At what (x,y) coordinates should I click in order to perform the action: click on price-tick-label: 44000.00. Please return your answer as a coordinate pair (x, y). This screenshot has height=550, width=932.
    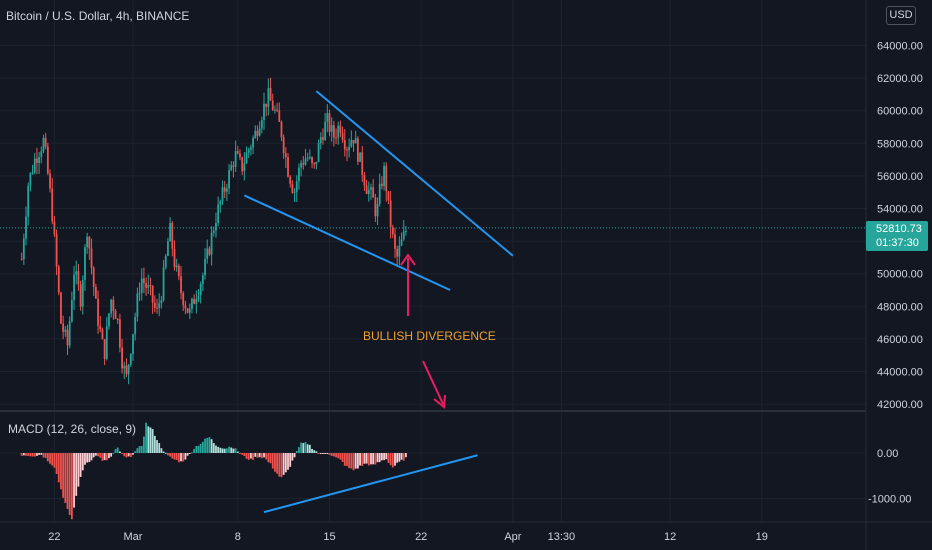
    Looking at the image, I should click on (900, 373).